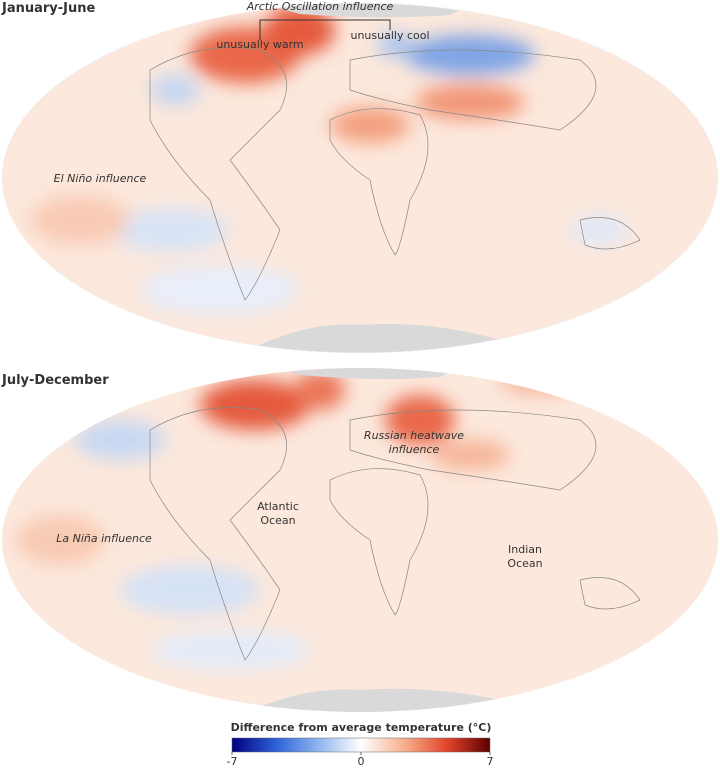  Describe the element at coordinates (320, 6) in the screenshot. I see `annotation-text: Arctic Oscillation influence` at that location.